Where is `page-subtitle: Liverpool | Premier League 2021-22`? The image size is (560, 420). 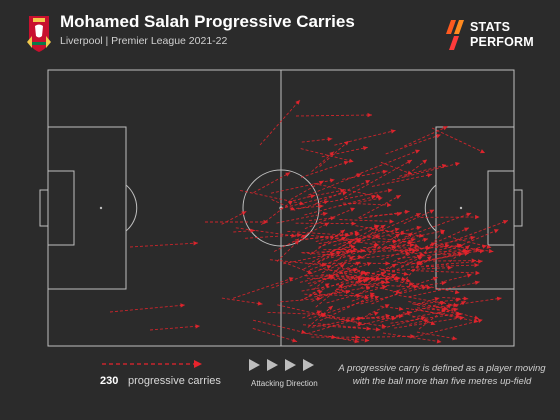
page-subtitle: Liverpool | Premier League 2021-22 is located at coordinates (144, 41).